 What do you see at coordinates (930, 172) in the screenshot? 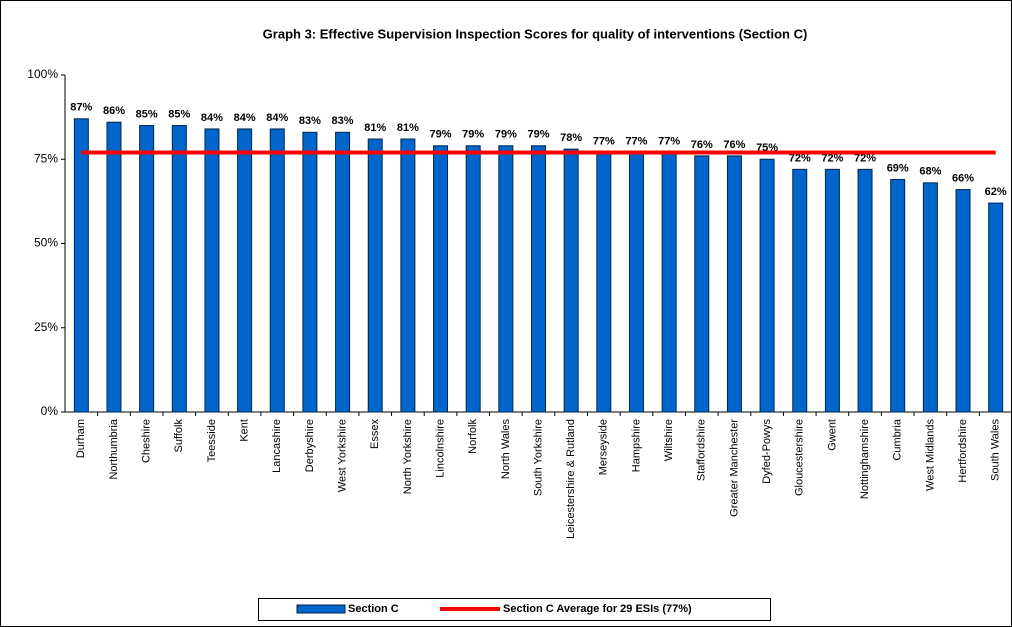
I see `data-label: 68%` at bounding box center [930, 172].